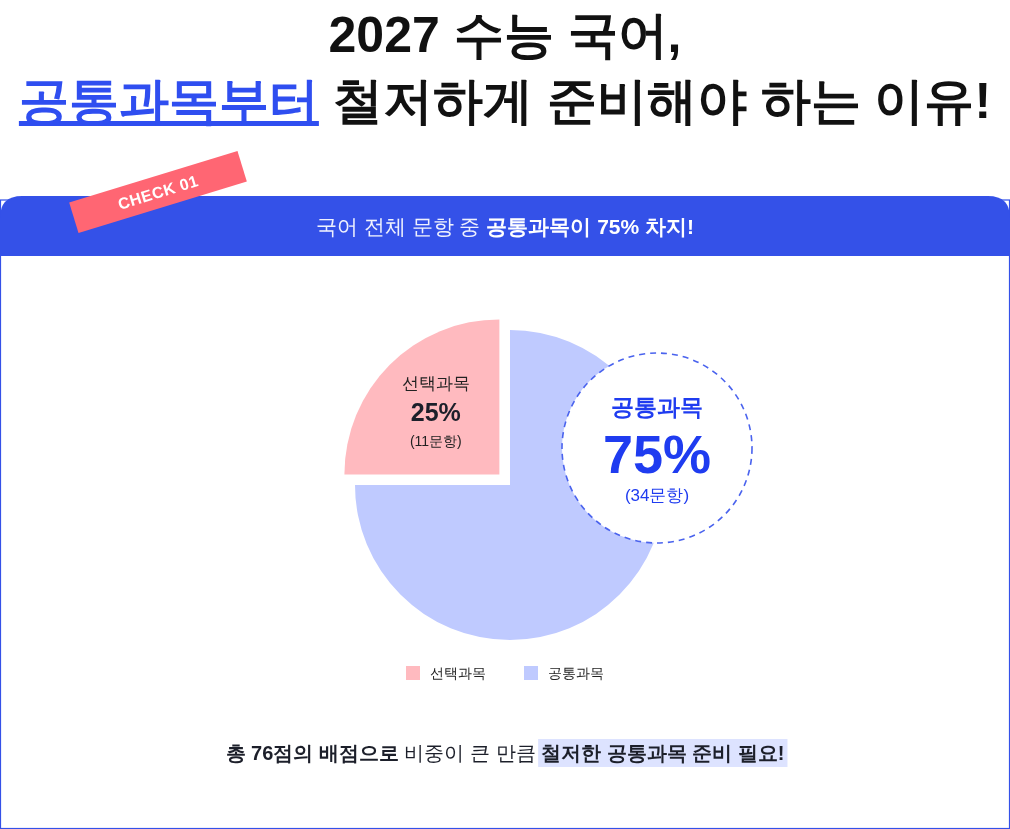  I want to click on legend-label: 공통과목, so click(576, 673).